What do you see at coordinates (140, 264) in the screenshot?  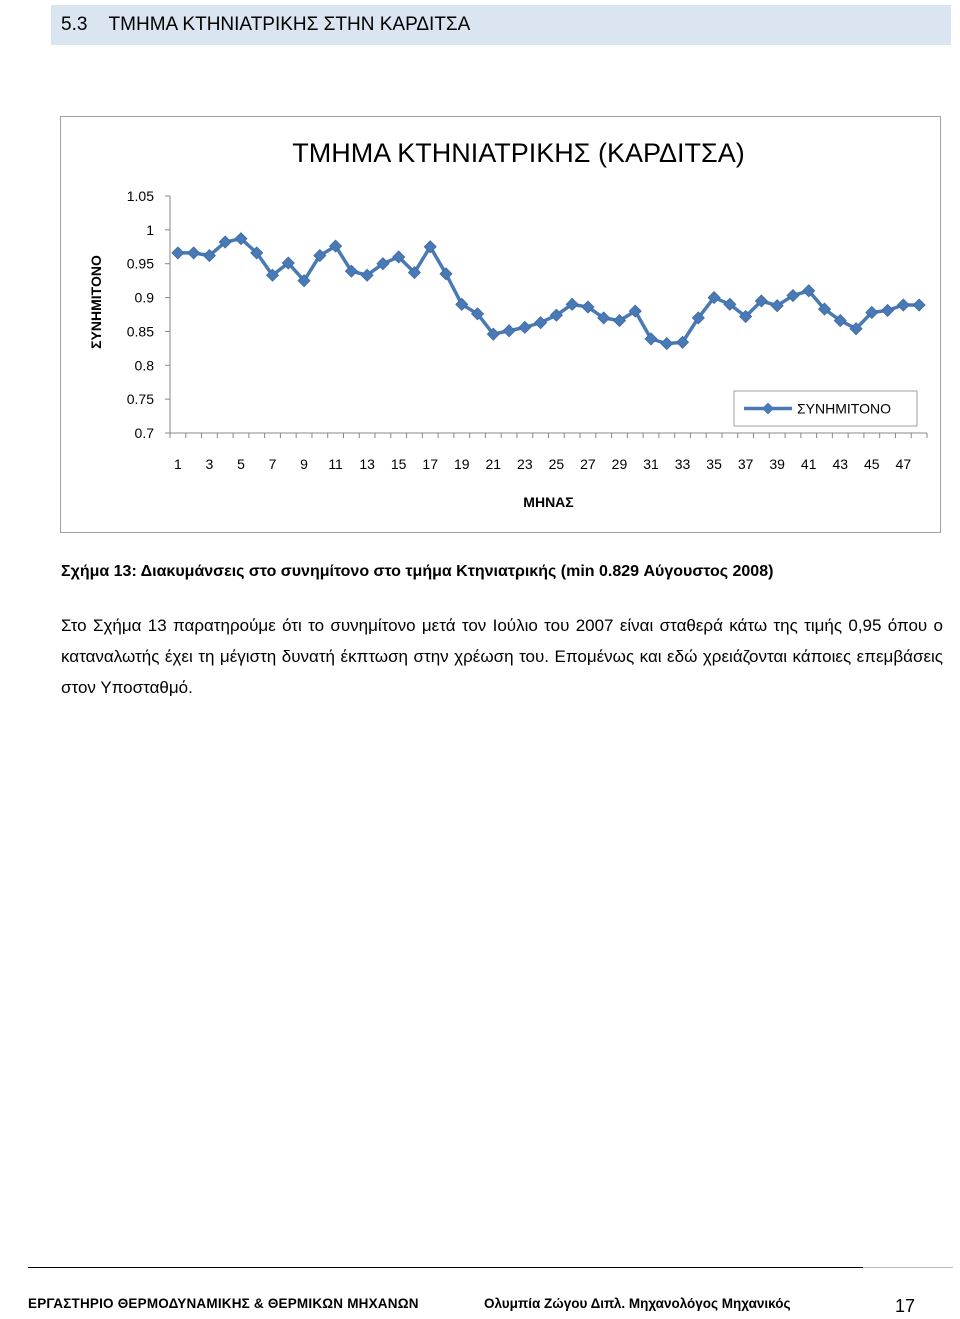 I see `y-tick-label: 0.95` at bounding box center [140, 264].